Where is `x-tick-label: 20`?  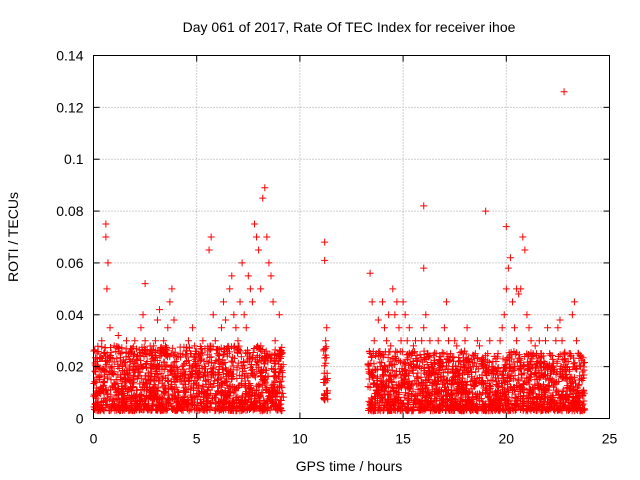 x-tick-label: 20 is located at coordinates (507, 439).